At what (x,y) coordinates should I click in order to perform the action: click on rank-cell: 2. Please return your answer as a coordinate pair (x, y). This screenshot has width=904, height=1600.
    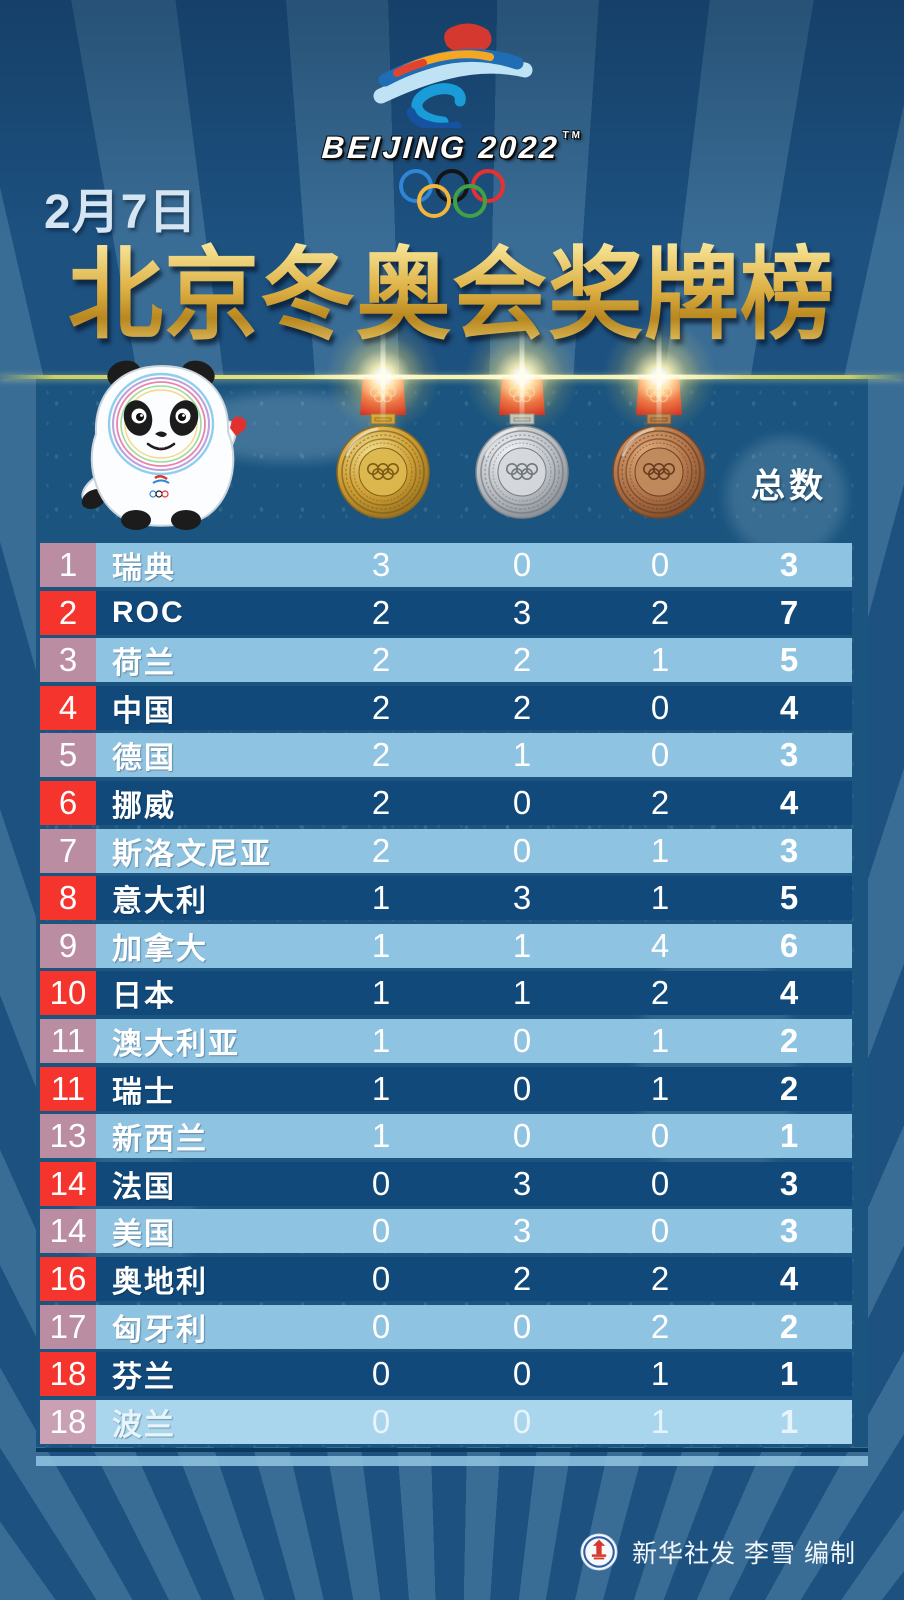
    Looking at the image, I should click on (68, 612).